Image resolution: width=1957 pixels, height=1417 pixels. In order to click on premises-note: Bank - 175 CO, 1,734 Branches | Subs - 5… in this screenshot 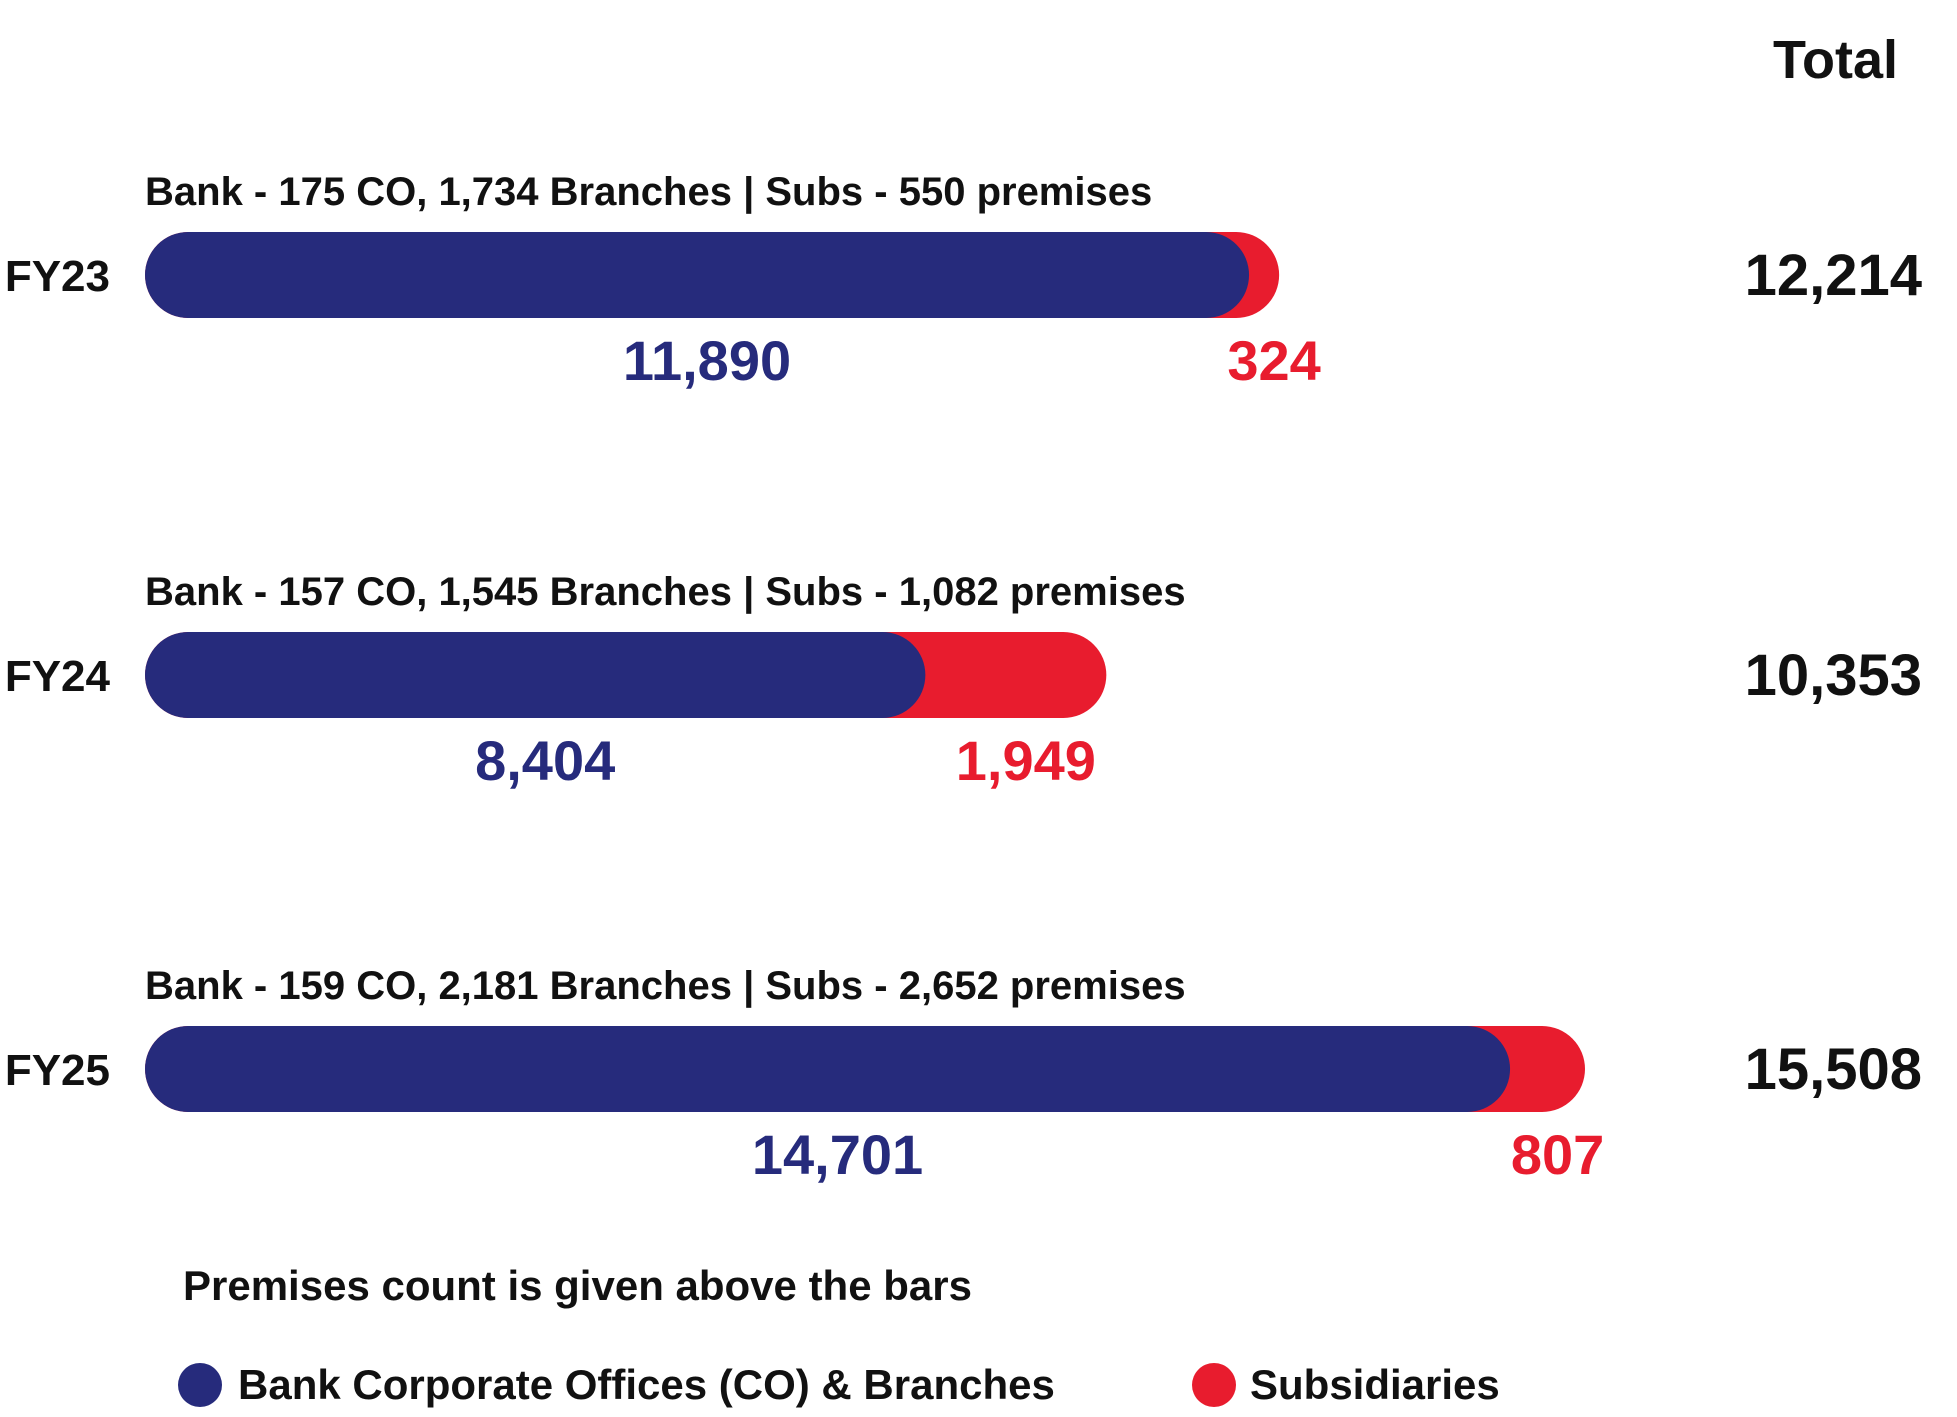, I will do `click(648, 192)`.